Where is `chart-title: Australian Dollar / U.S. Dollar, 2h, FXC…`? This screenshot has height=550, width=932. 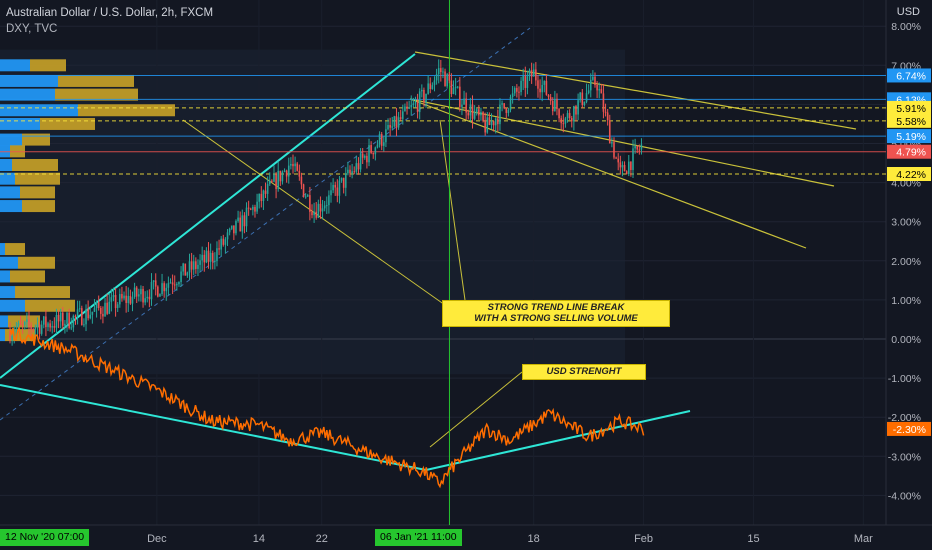 chart-title: Australian Dollar / U.S. Dollar, 2h, FXC… is located at coordinates (110, 13).